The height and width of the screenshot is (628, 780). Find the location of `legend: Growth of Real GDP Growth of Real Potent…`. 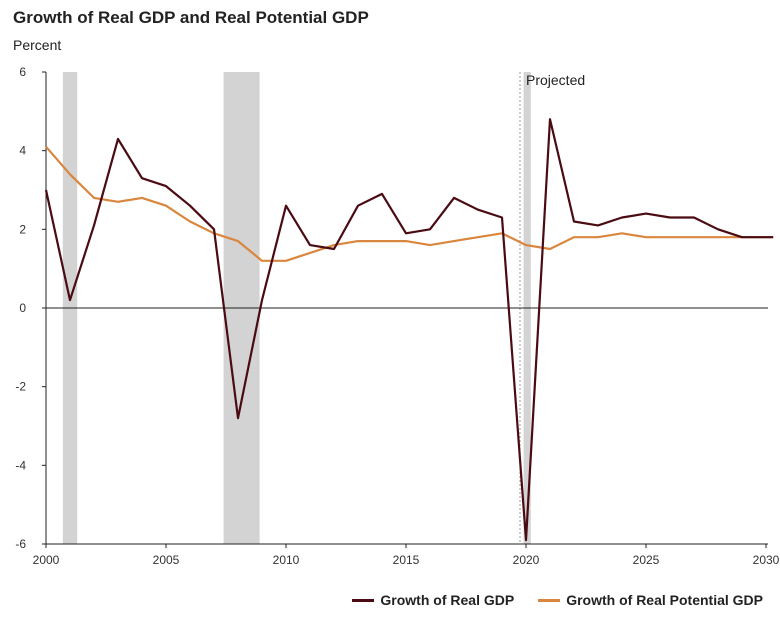

legend: Growth of Real GDP Growth of Real Potent… is located at coordinates (545, 600).